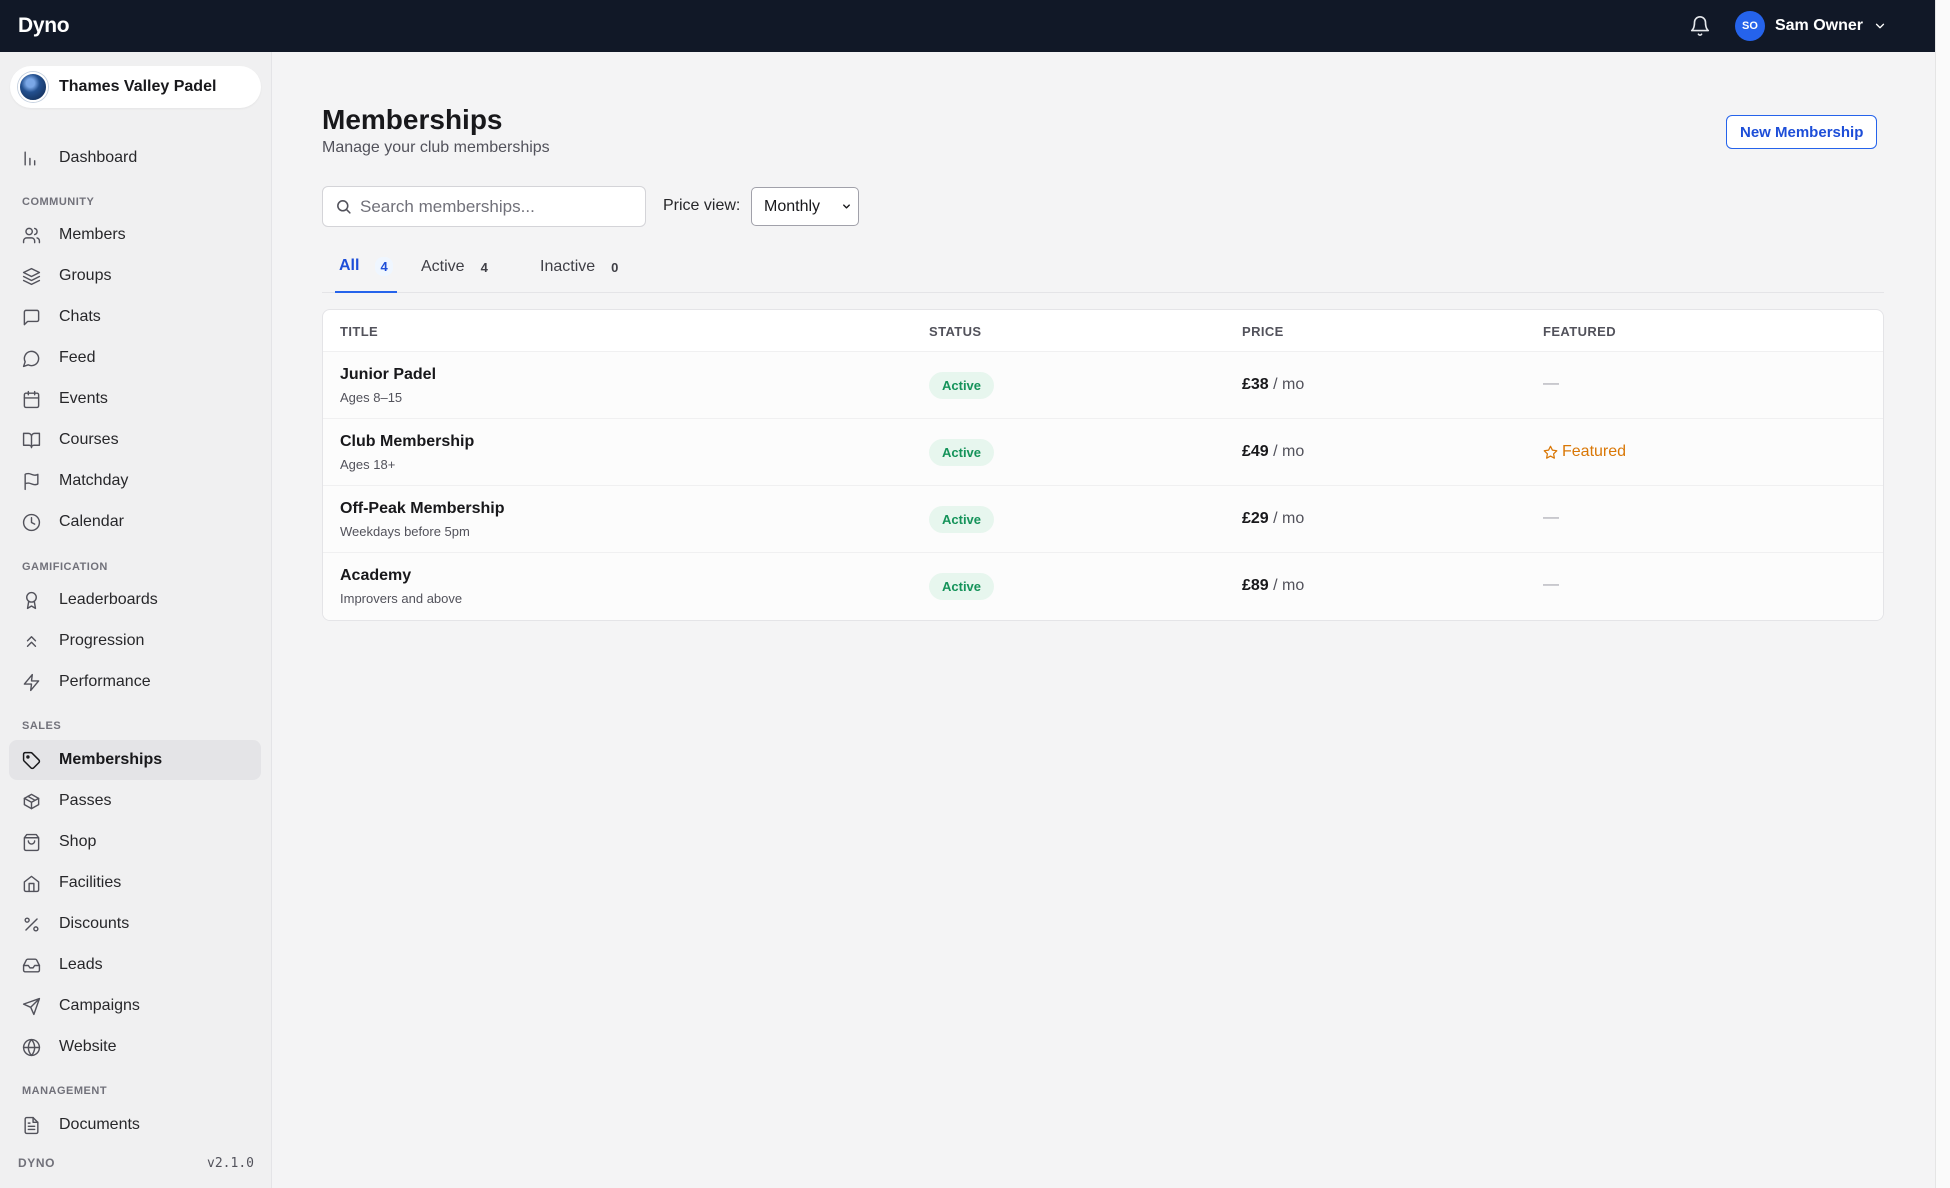 Image resolution: width=1950 pixels, height=1188 pixels. What do you see at coordinates (135, 842) in the screenshot?
I see `sidebar-item-shop: Shop` at bounding box center [135, 842].